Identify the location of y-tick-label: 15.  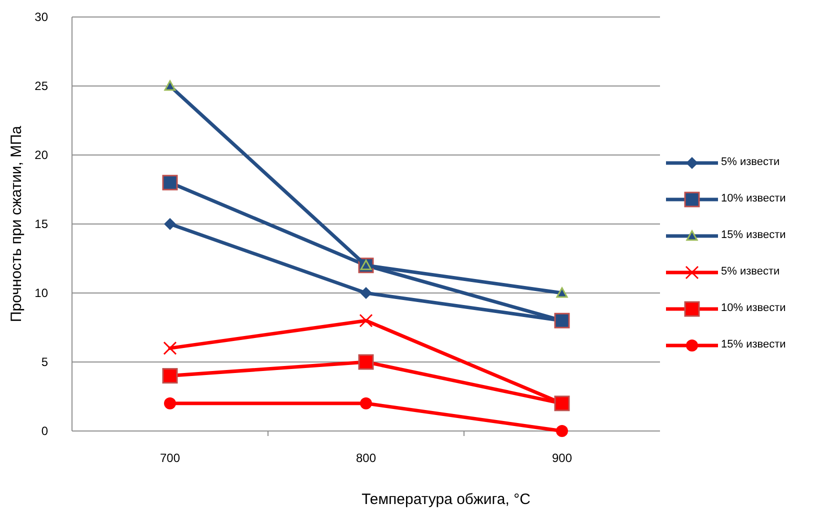
(41, 224).